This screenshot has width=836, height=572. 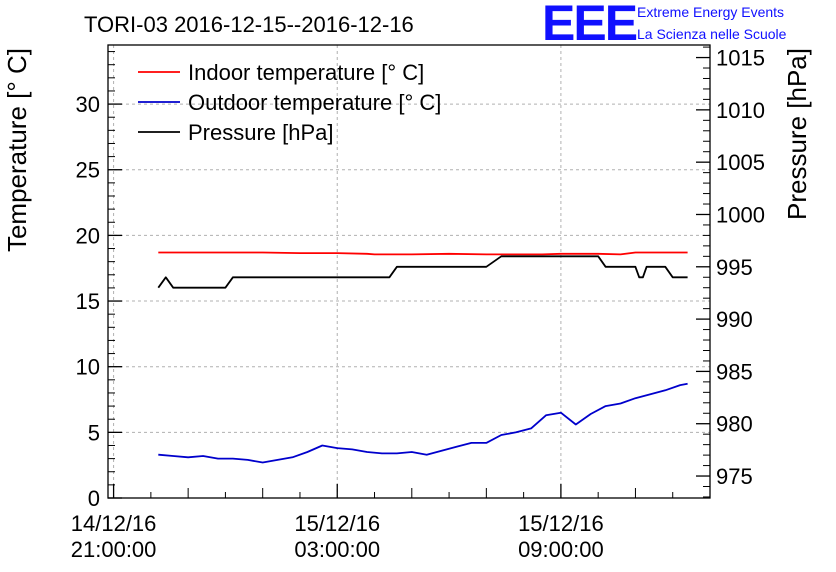 What do you see at coordinates (797, 134) in the screenshot?
I see `y2-axis-label: Pressure [hPa]` at bounding box center [797, 134].